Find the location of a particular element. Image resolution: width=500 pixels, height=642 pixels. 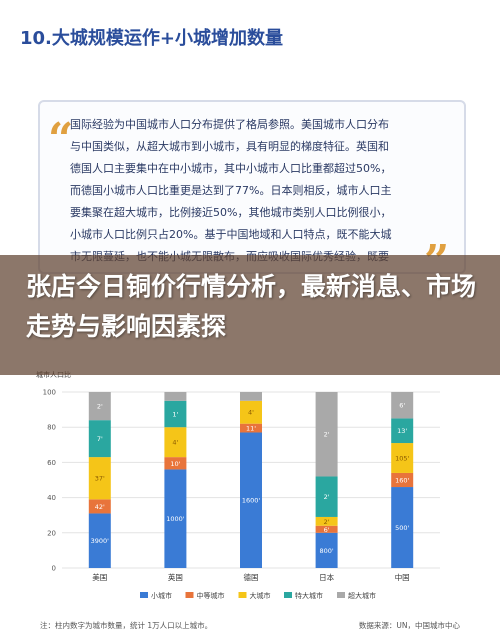

y-tick-label: 0 is located at coordinates (54, 569).